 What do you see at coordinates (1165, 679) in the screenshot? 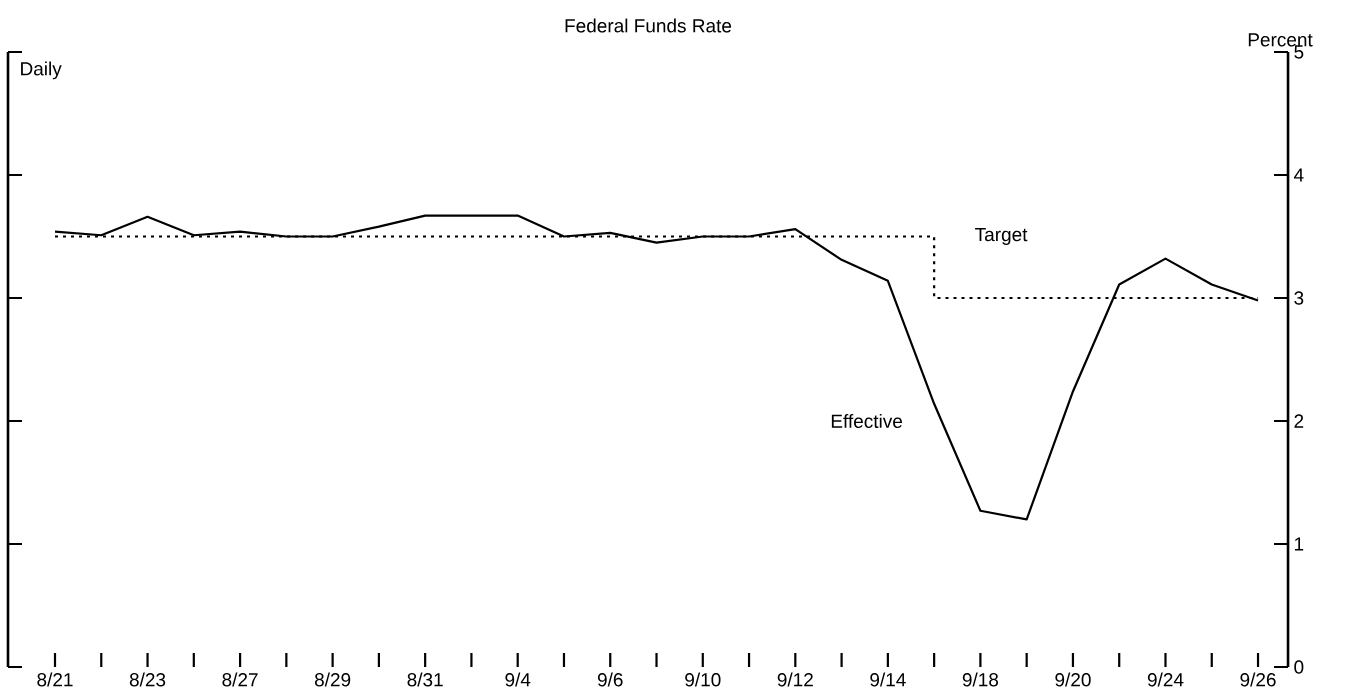
I see `x-tick-label: 9/24` at bounding box center [1165, 679].